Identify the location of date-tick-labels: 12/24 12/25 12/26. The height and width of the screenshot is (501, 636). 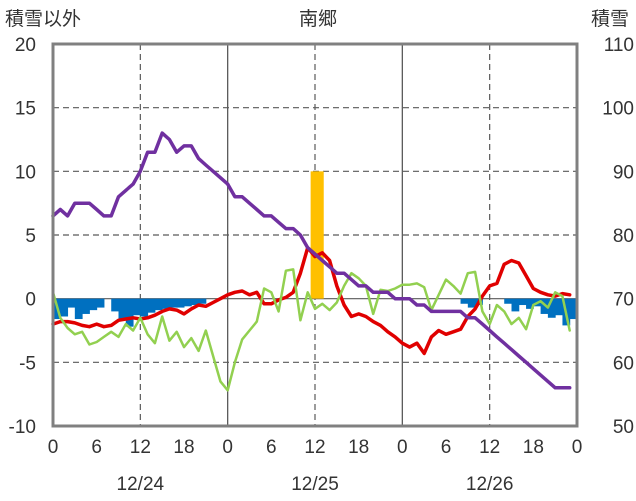
(315, 484).